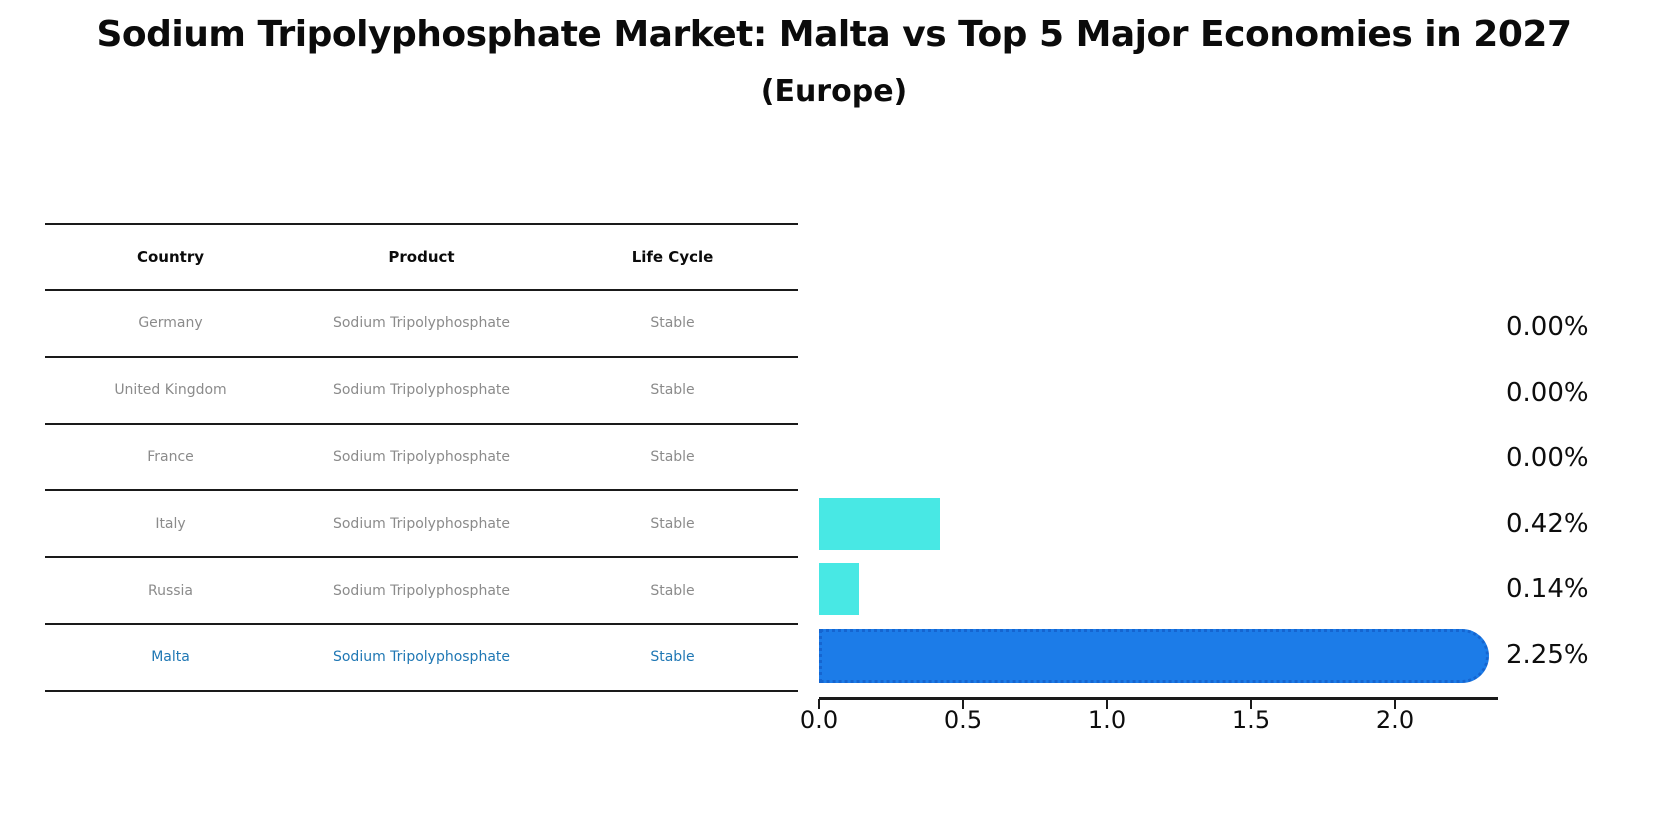 This screenshot has height=823, width=1668. What do you see at coordinates (879, 523) in the screenshot?
I see `bar-italy` at bounding box center [879, 523].